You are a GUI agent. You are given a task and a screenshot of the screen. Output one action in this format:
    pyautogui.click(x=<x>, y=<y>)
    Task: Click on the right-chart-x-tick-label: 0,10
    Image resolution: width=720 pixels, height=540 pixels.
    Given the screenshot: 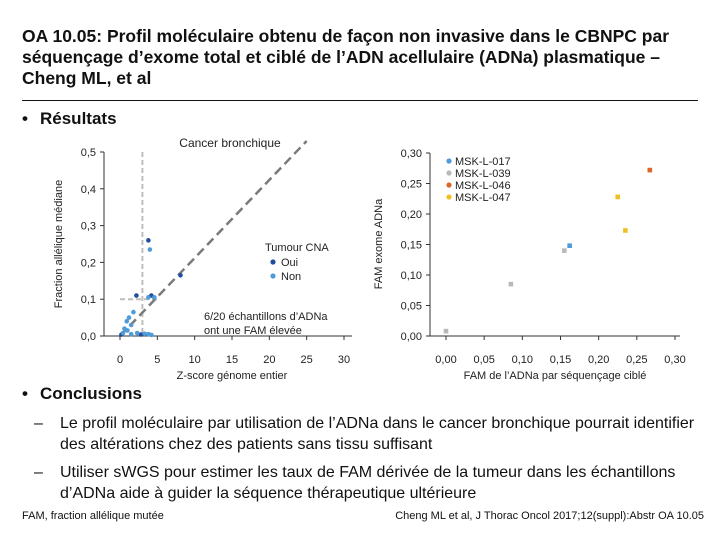 What is the action you would take?
    pyautogui.click(x=522, y=360)
    